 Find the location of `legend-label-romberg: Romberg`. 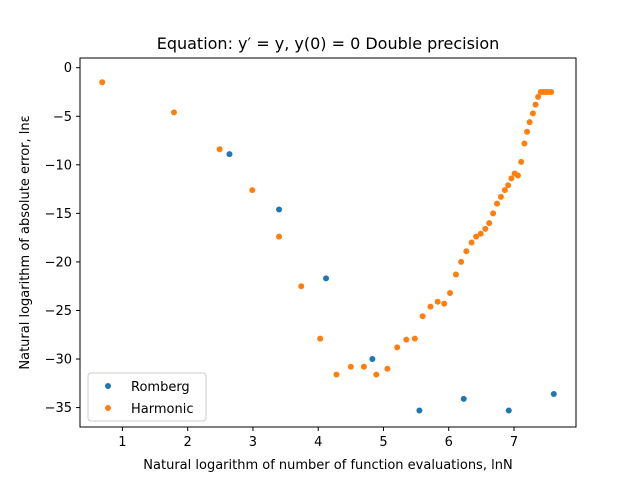

legend-label-romberg: Romberg is located at coordinates (160, 387).